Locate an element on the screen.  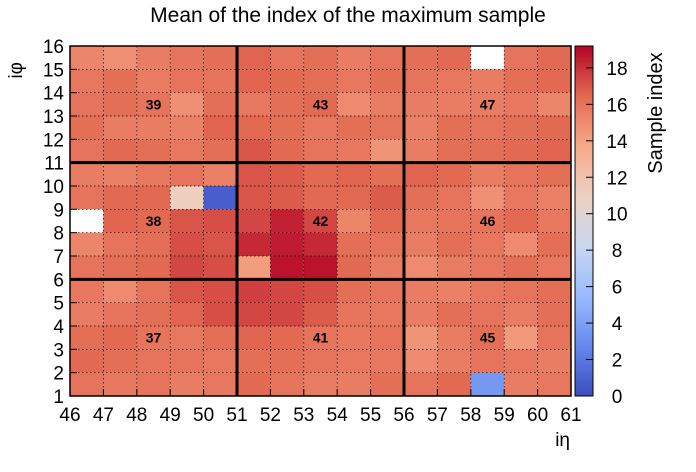
x-tick-label: 46 is located at coordinates (69, 415).